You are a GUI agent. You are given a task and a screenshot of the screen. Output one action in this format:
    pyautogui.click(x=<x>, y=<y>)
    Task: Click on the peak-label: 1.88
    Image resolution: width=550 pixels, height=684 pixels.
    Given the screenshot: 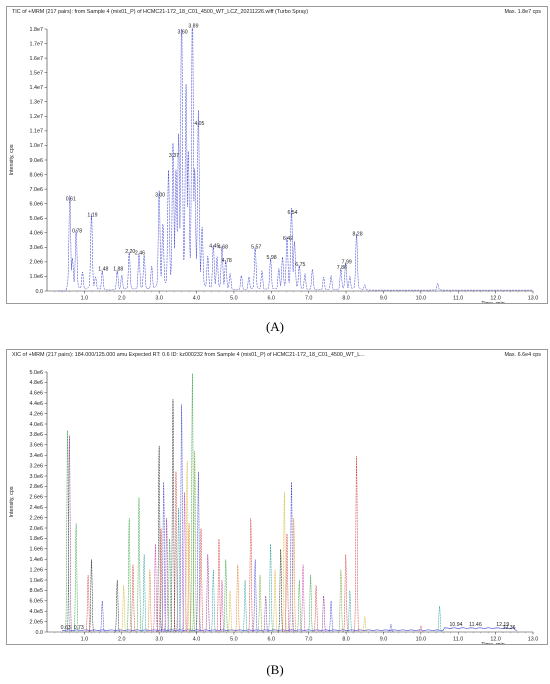 What is the action you would take?
    pyautogui.click(x=118, y=270)
    